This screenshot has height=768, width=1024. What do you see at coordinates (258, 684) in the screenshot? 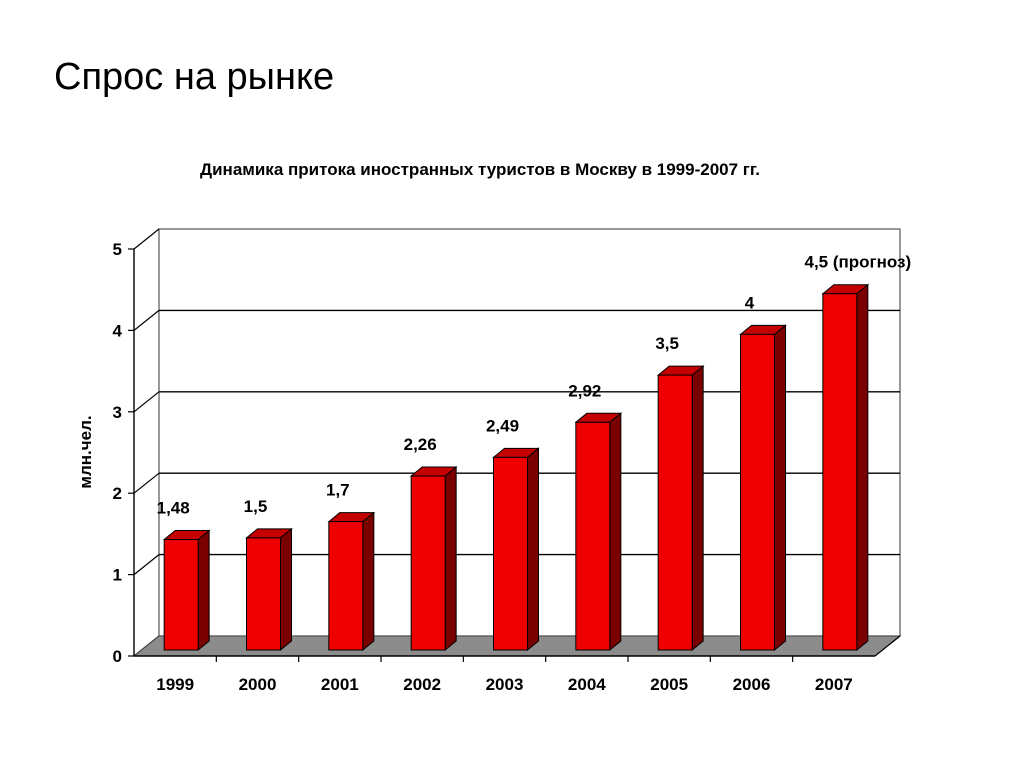
I see `x-tick-label: 2000` at bounding box center [258, 684].